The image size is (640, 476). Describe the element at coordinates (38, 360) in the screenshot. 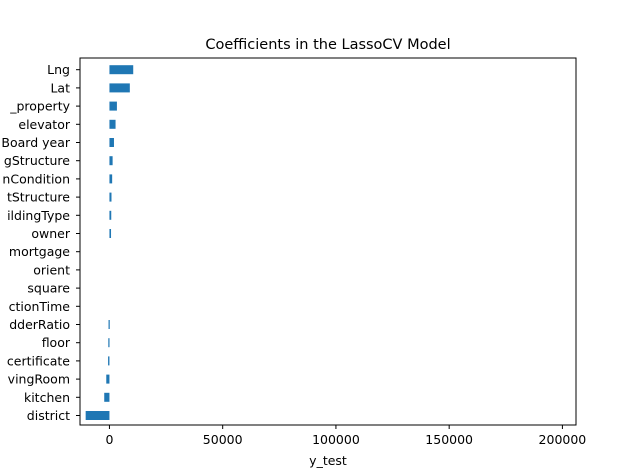

I see `y-tick-label: certificate` at that location.